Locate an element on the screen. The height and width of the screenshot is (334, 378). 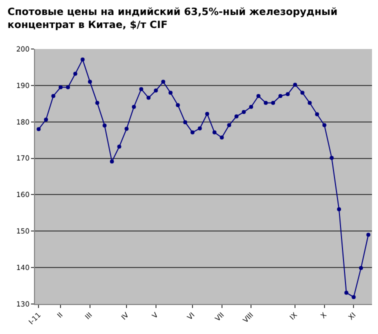
chart-title: Спотовые цены на индийский 63,5%-ный железорудный концентрат в Китае, $/т CIF is located at coordinates (173, 19).